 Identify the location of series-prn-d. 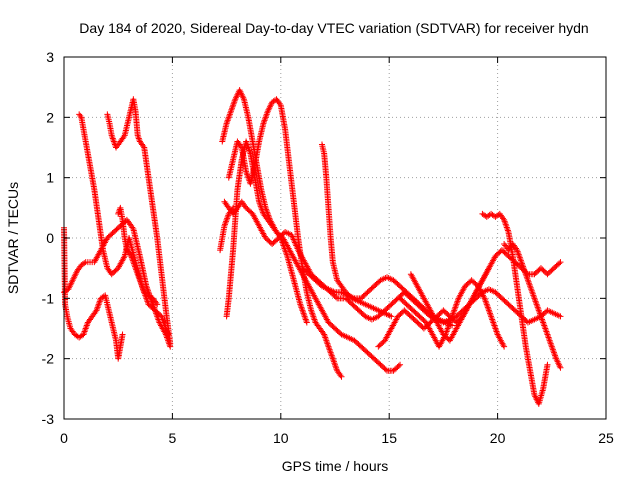
(139, 221).